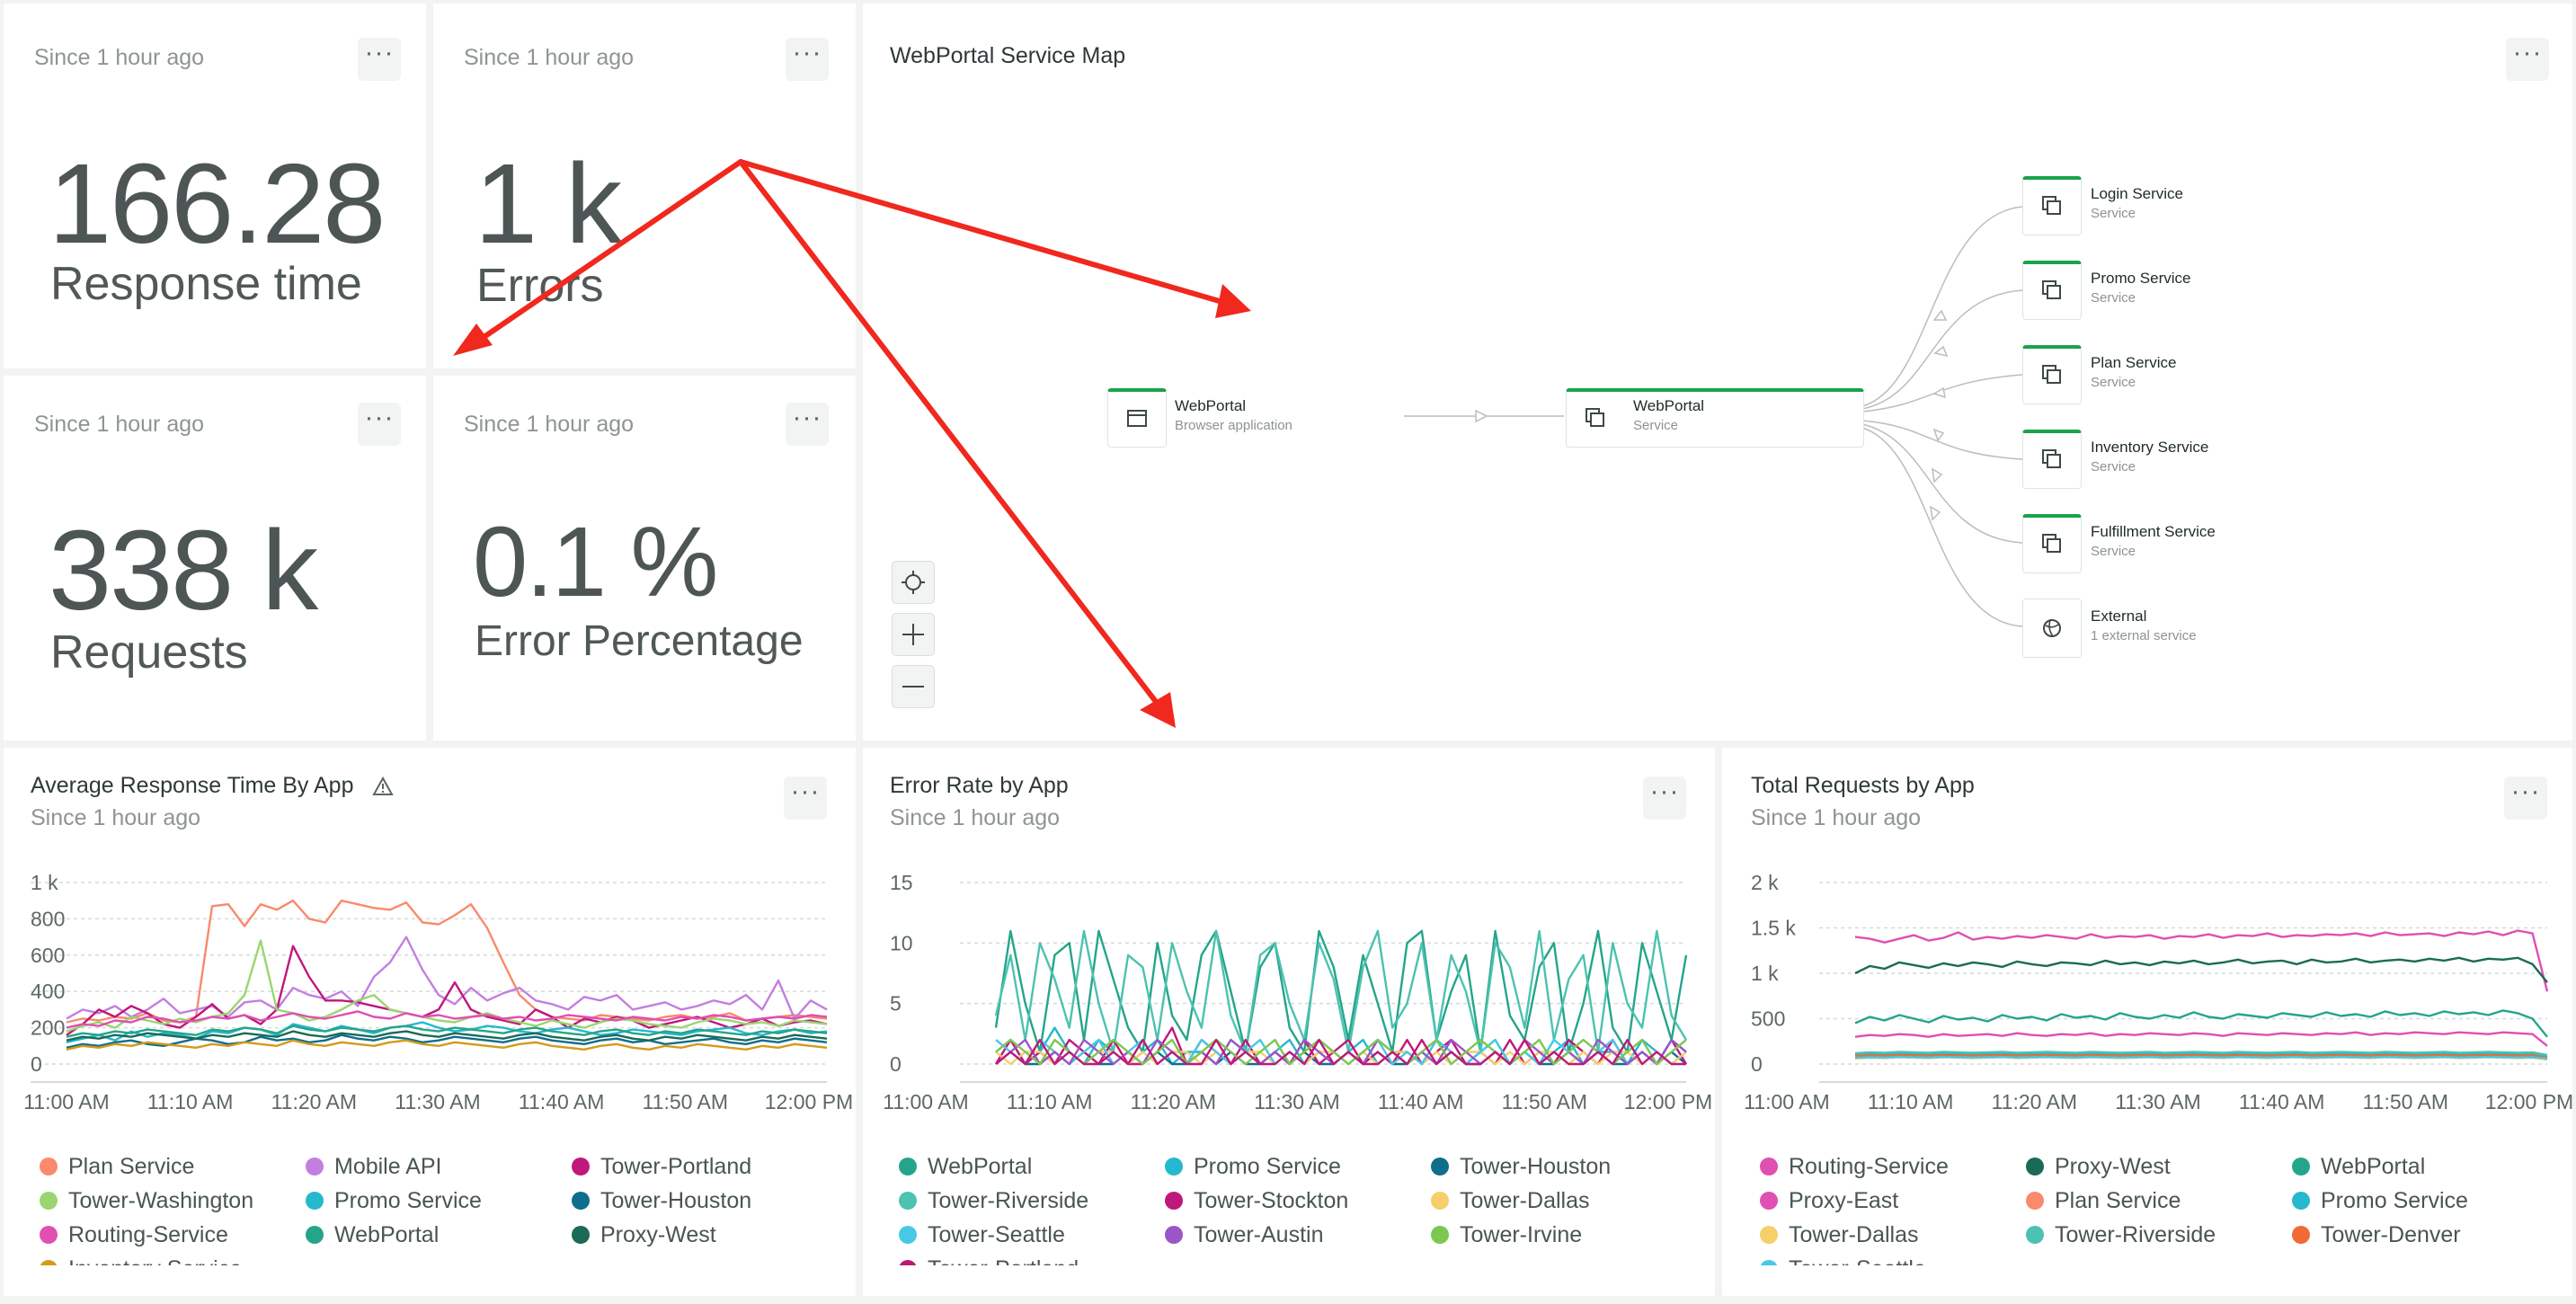  I want to click on legend-item: Tower-Stockton, so click(1256, 1201).